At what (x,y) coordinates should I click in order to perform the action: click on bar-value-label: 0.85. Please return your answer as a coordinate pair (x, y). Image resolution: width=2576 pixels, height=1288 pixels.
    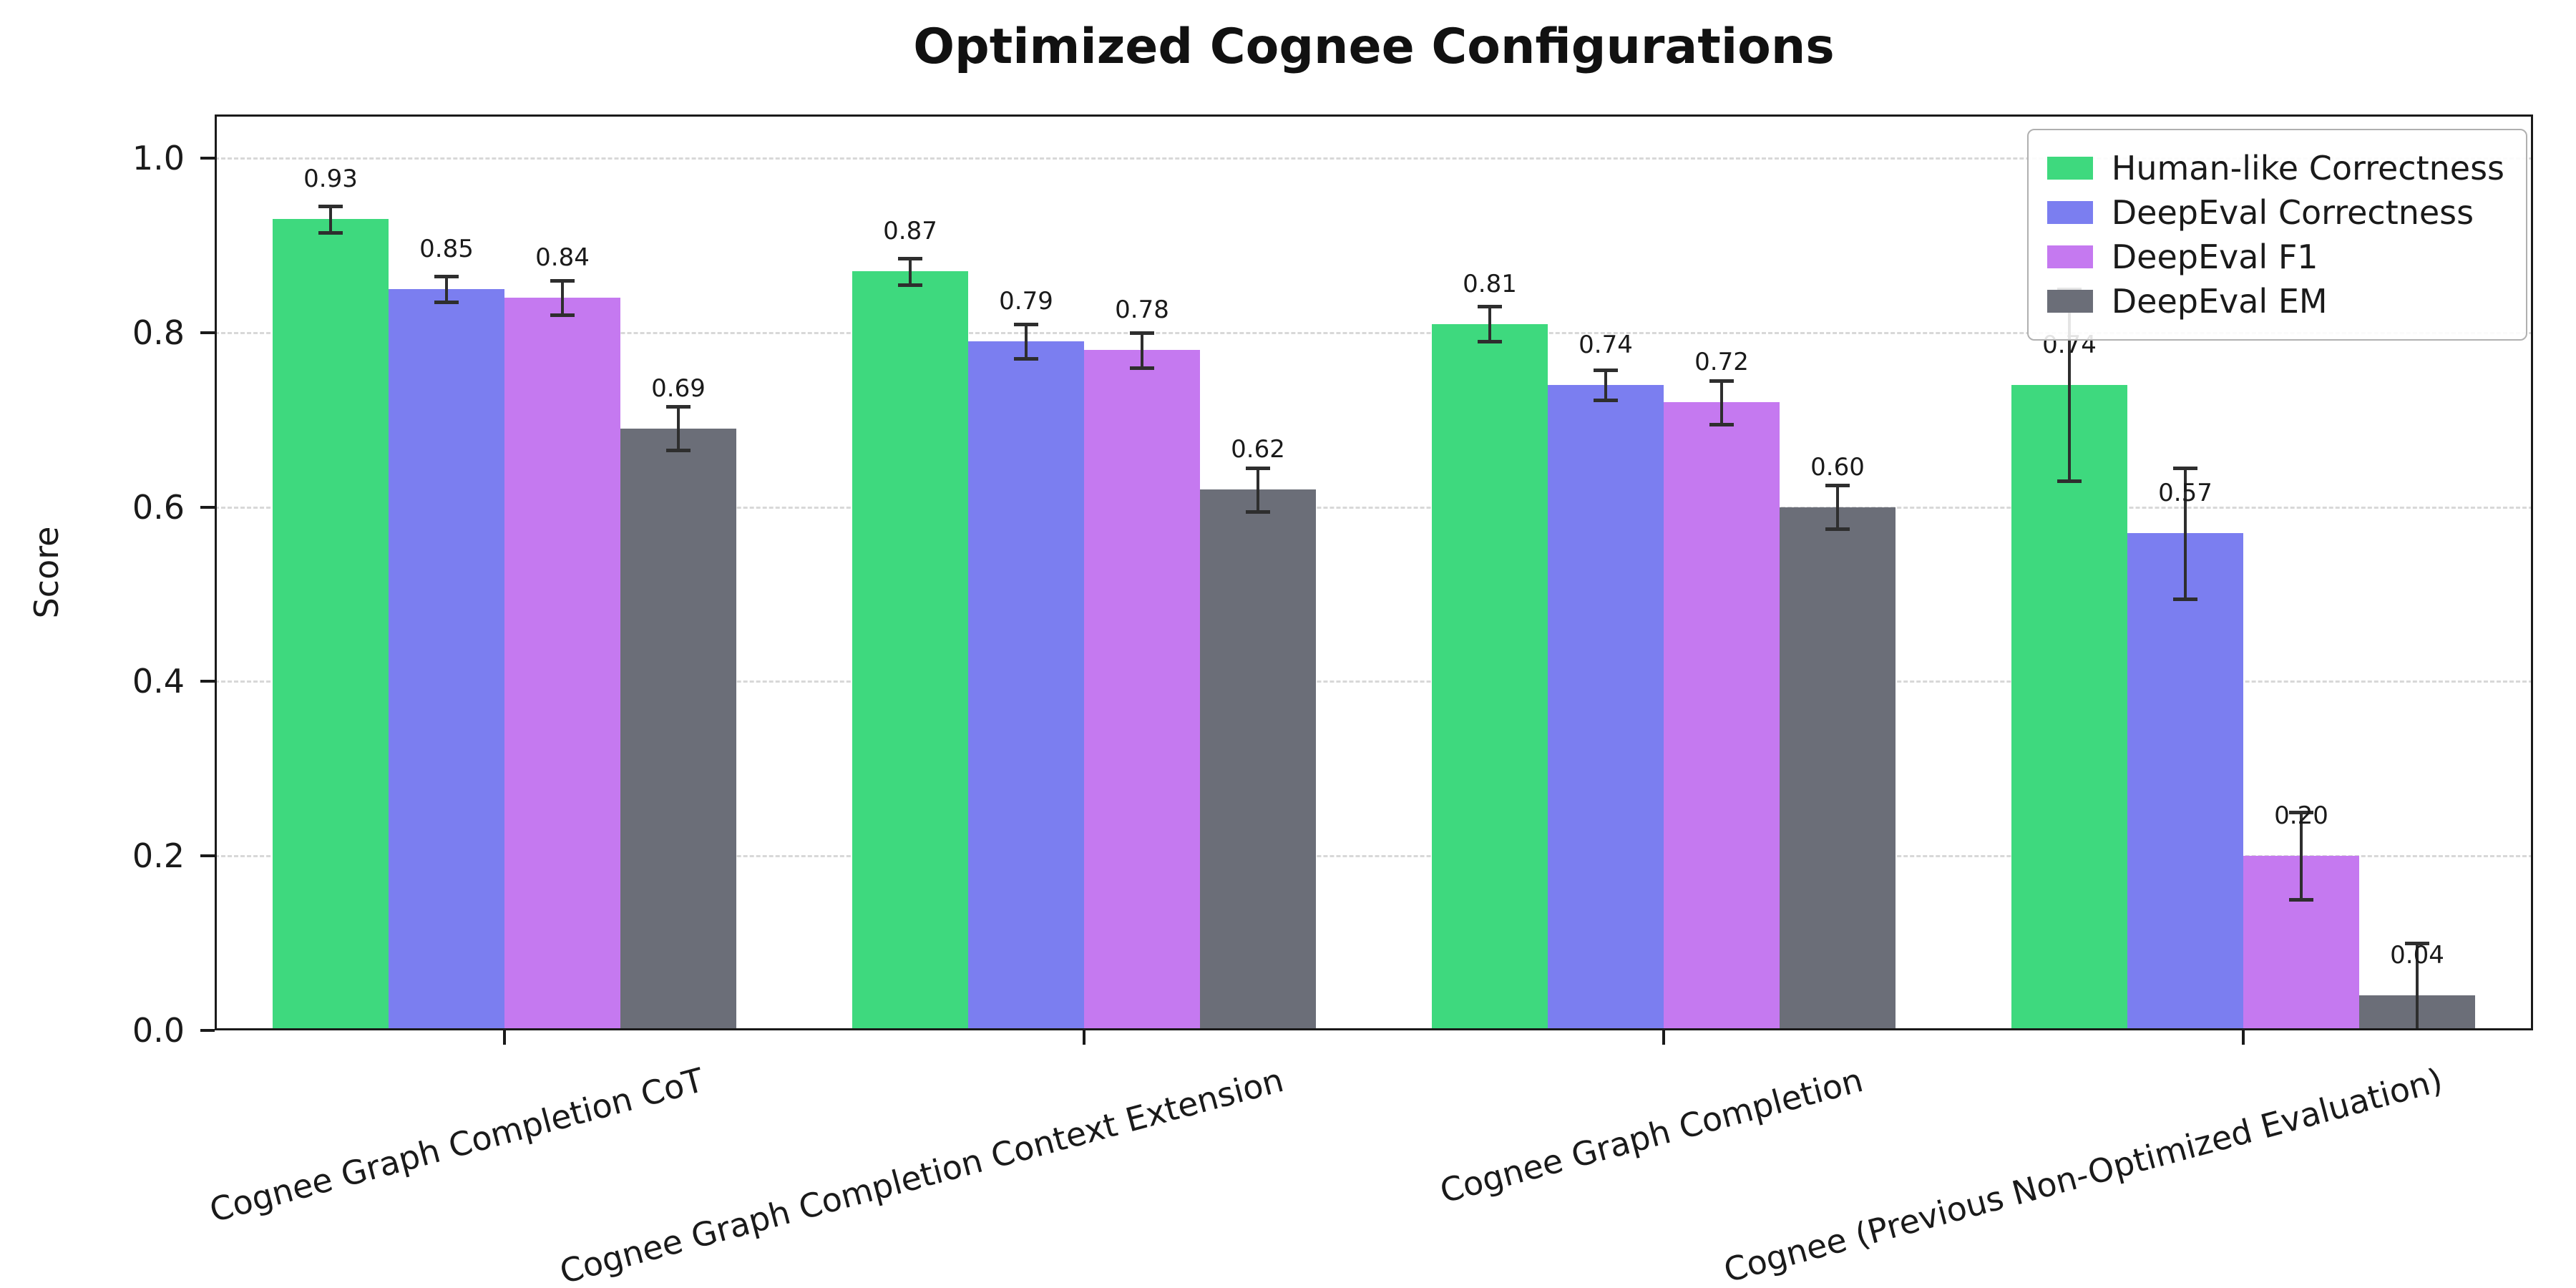
    Looking at the image, I should click on (446, 248).